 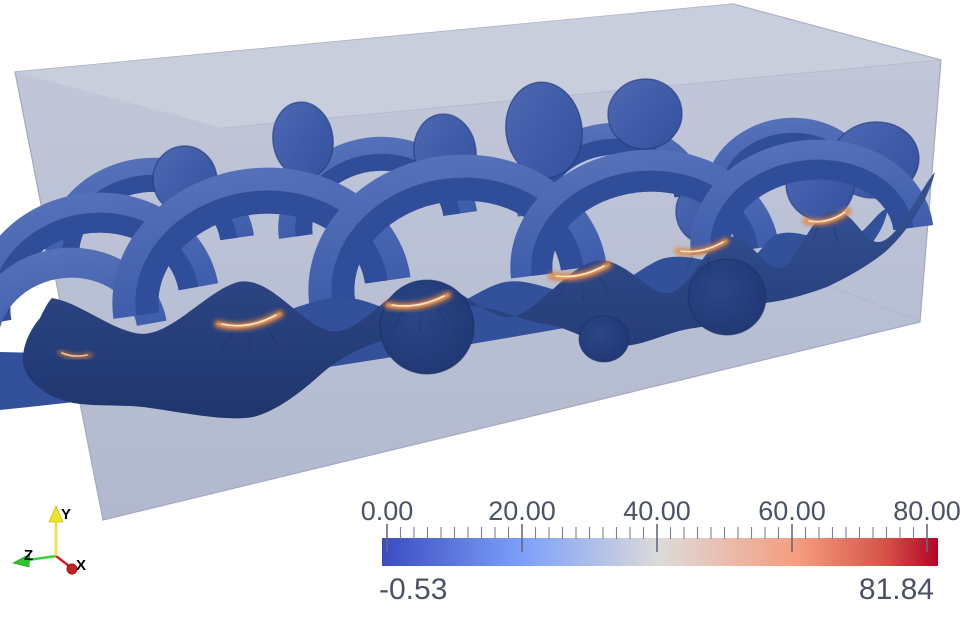 What do you see at coordinates (56, 514) in the screenshot?
I see `y-axis-arrow` at bounding box center [56, 514].